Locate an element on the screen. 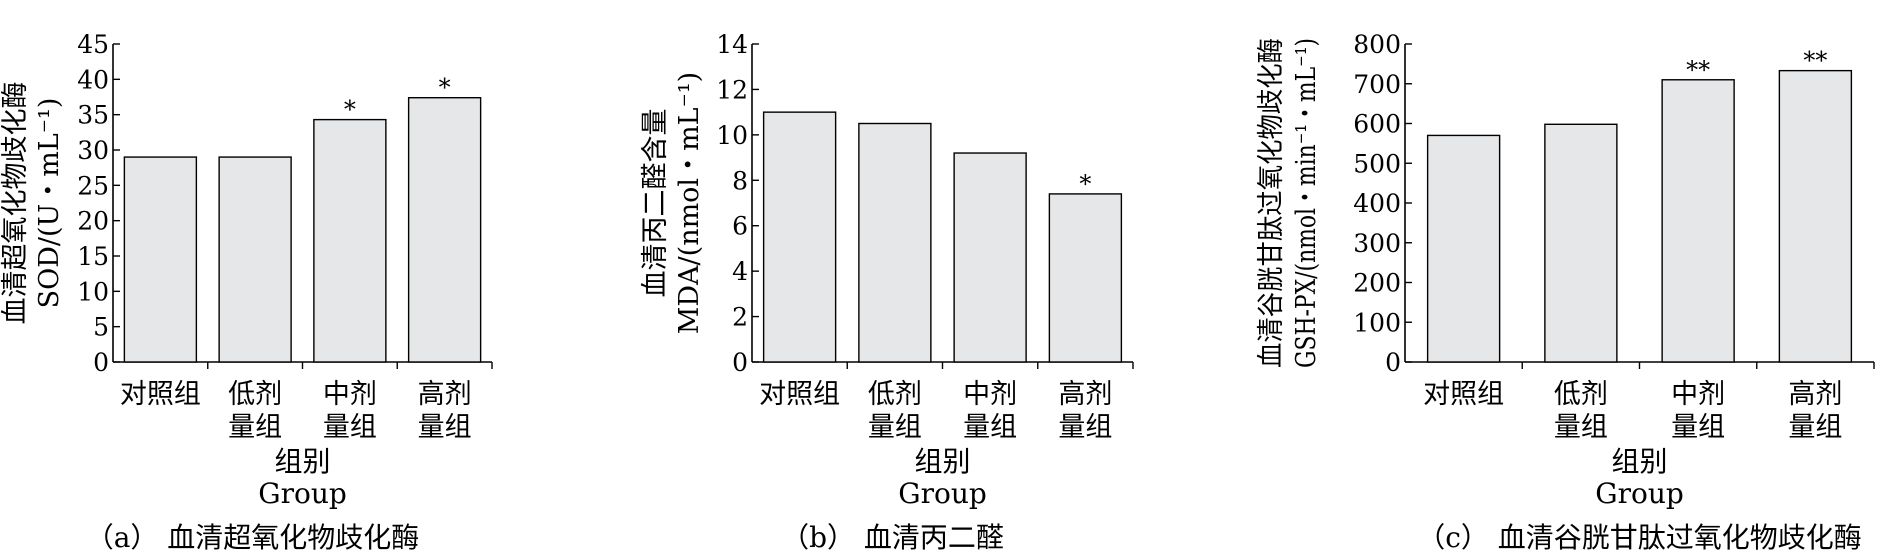 The width and height of the screenshot is (1888, 559). y-tick-label: 4 is located at coordinates (740, 271).